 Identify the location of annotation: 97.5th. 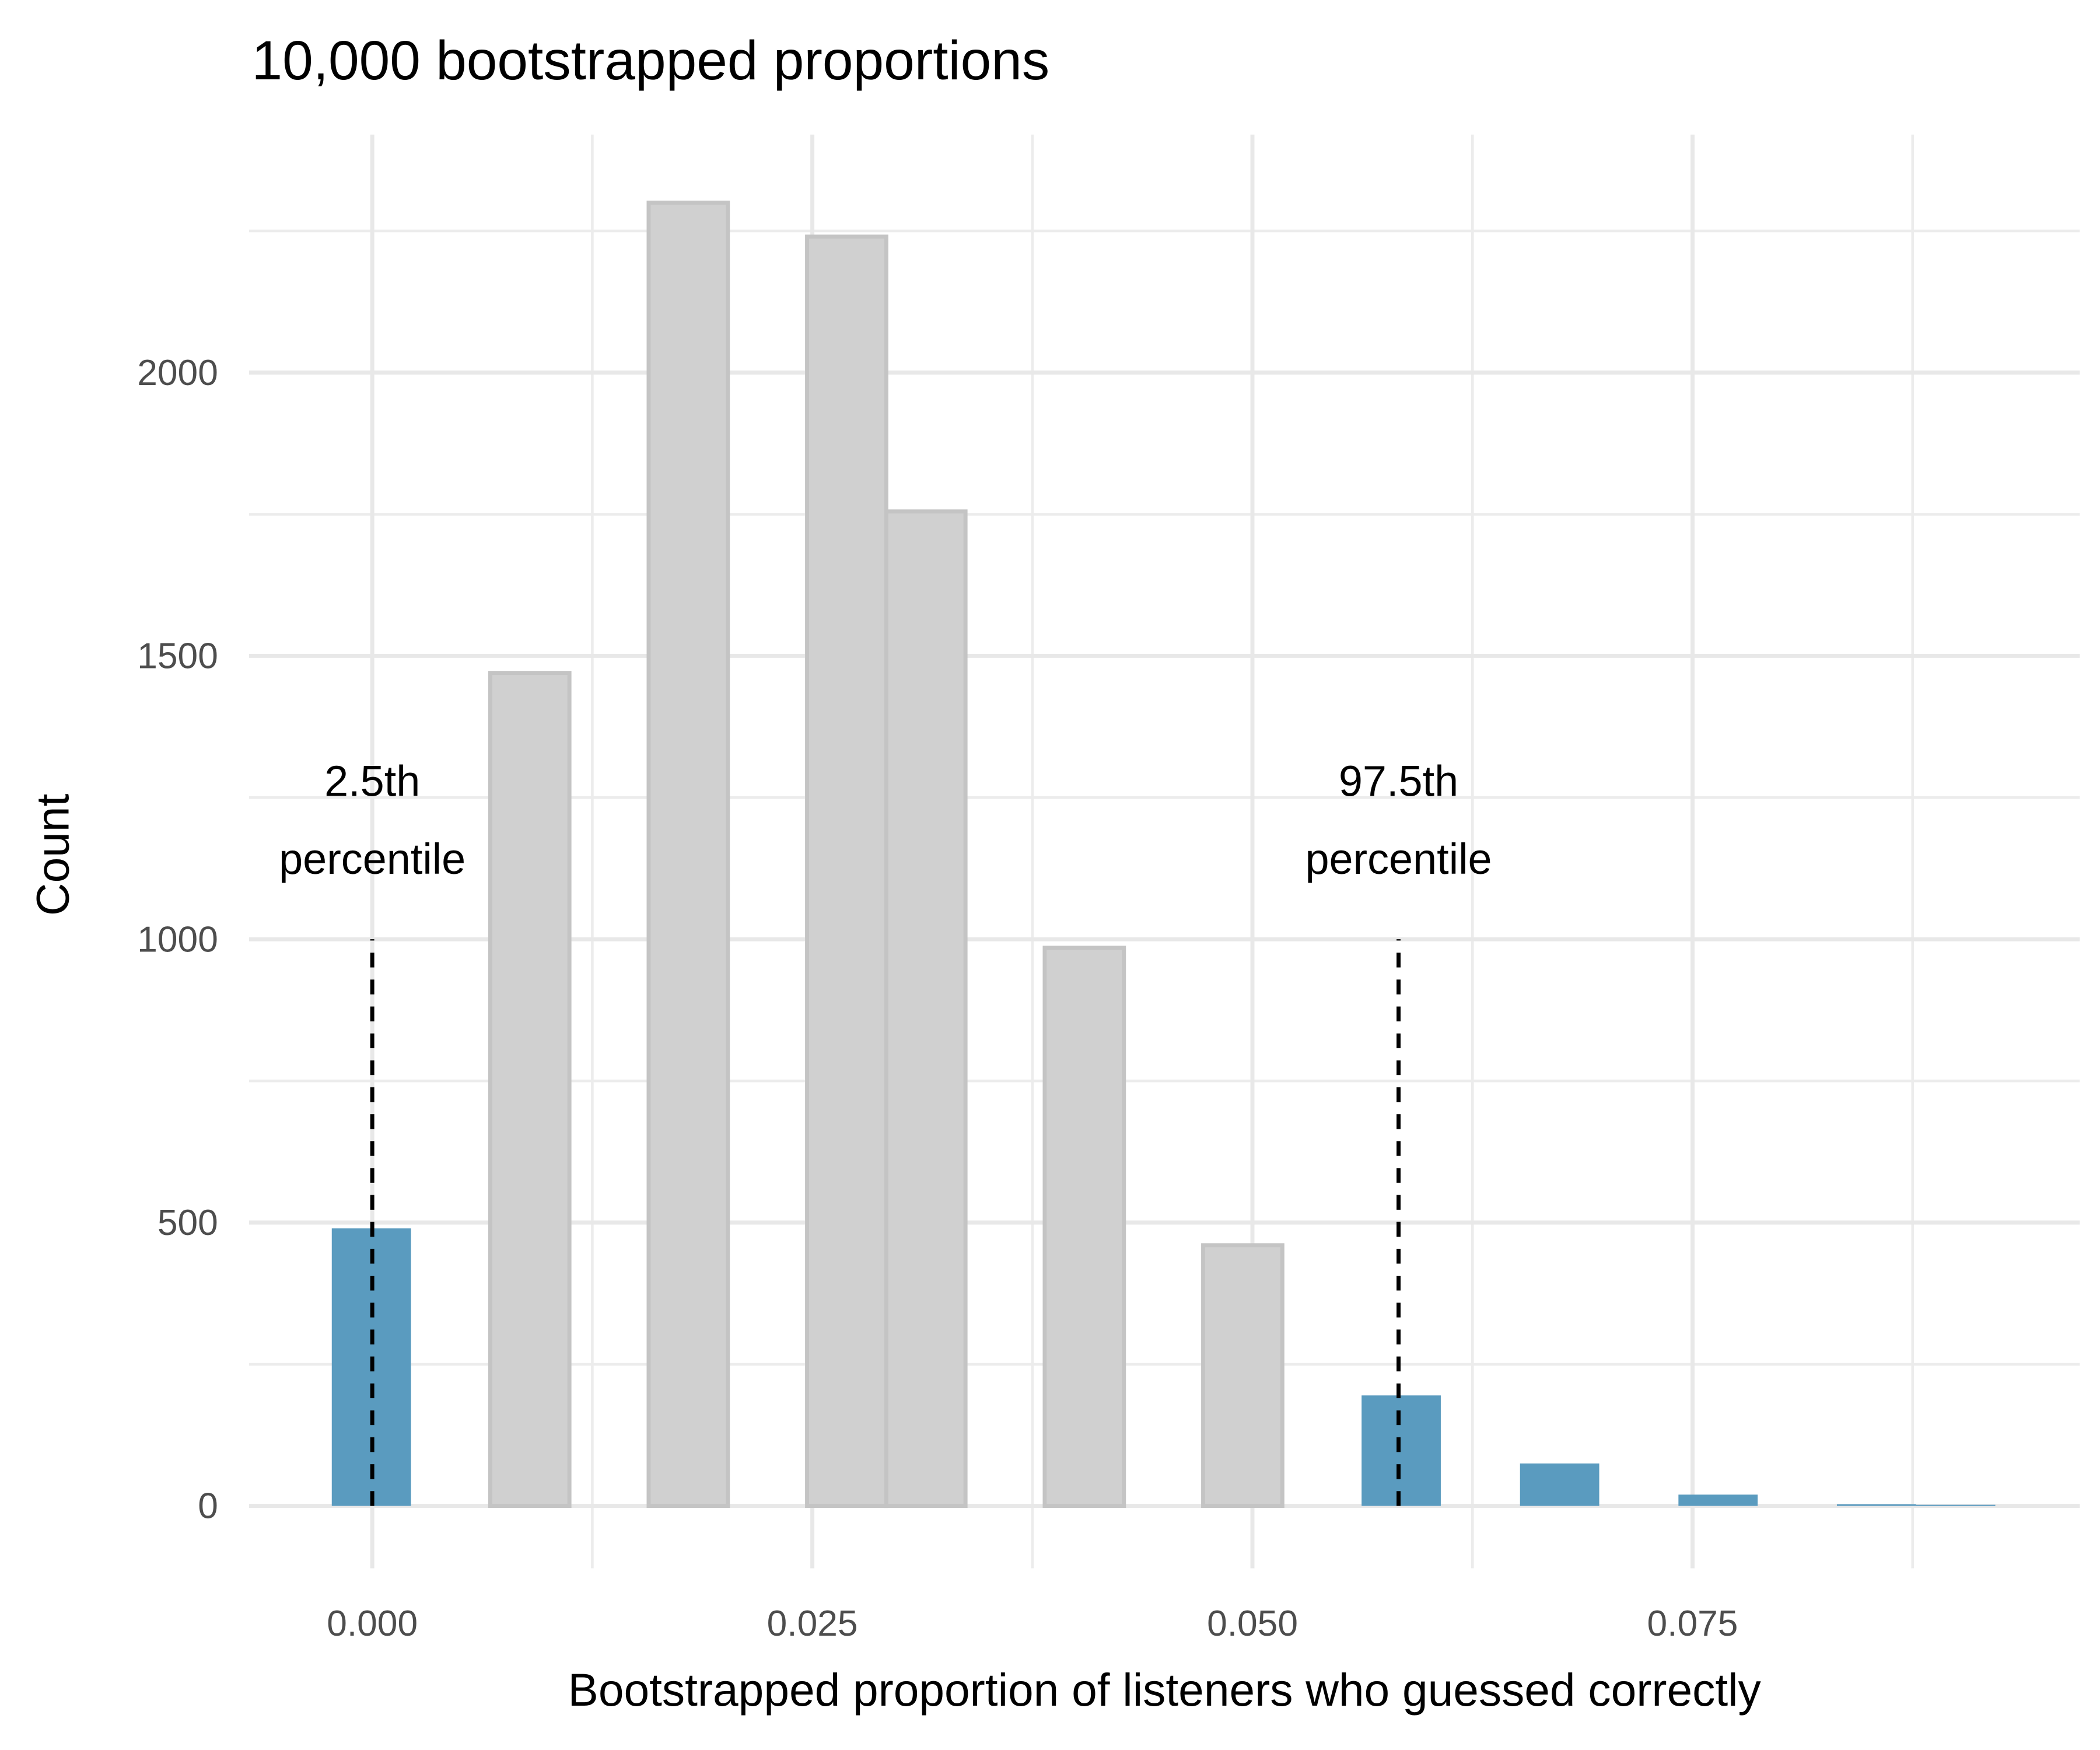
(1398, 781).